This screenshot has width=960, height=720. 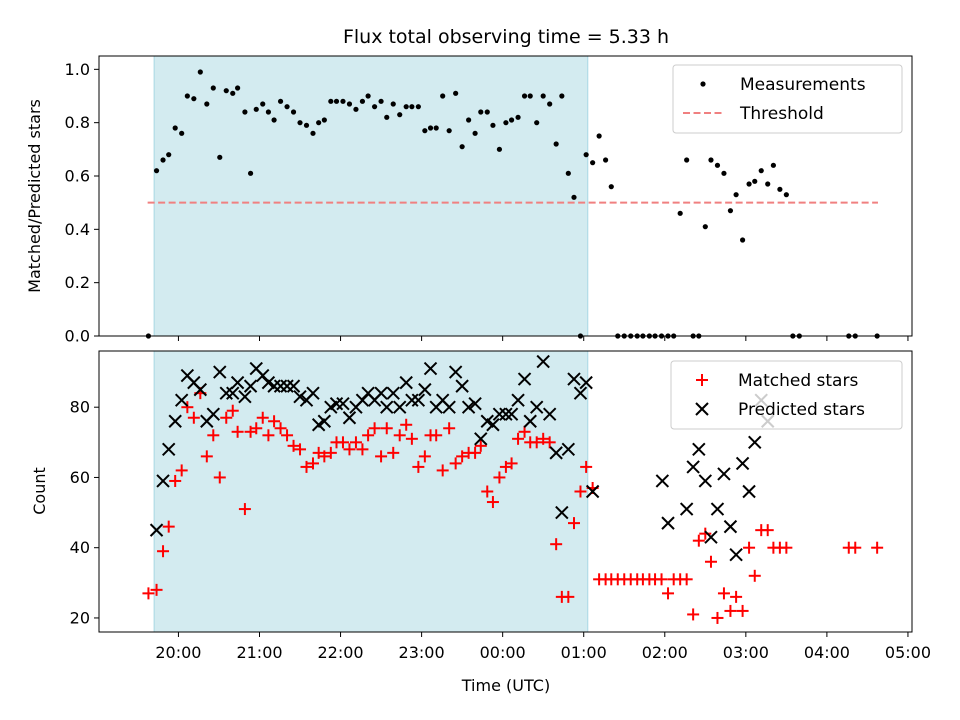 I want to click on xtick-label-7: 03:00, so click(x=746, y=652).